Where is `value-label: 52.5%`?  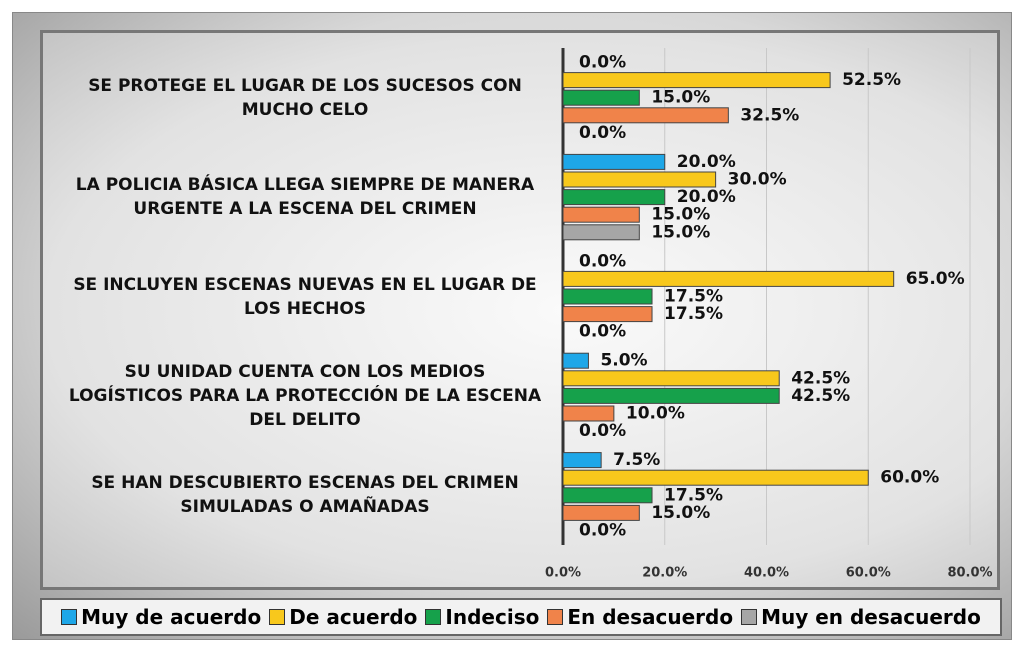
value-label: 52.5% is located at coordinates (871, 80).